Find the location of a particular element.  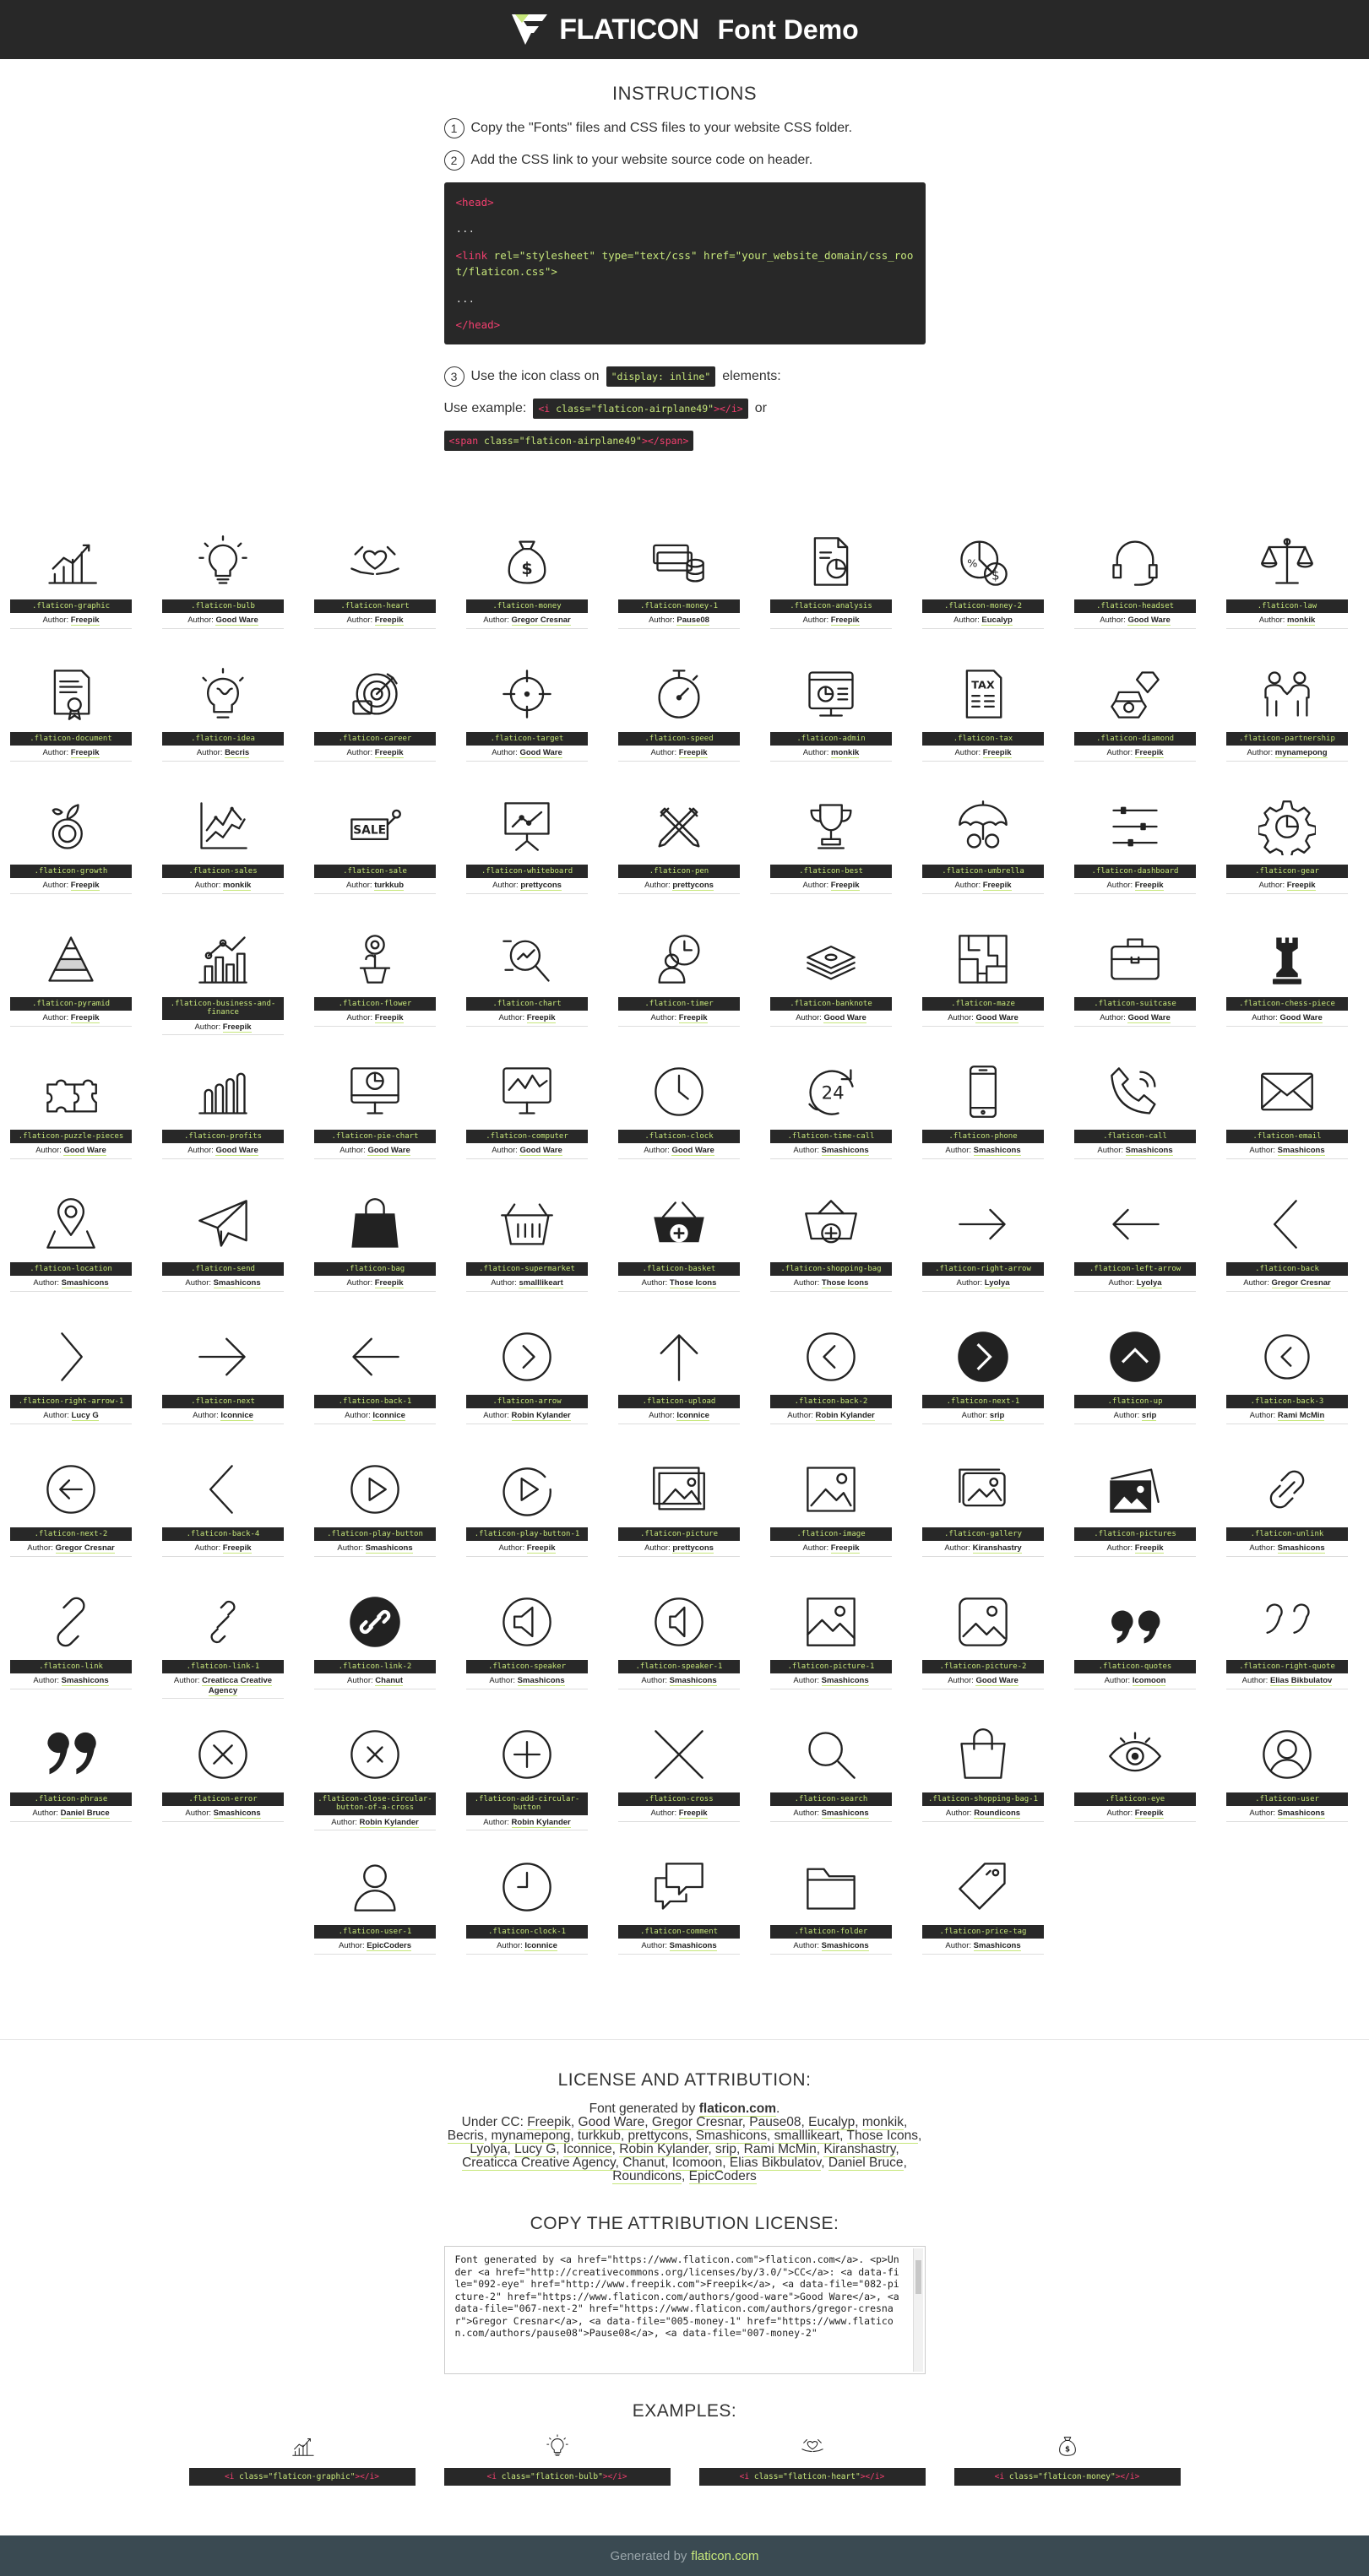

license-author-link: Icomoon is located at coordinates (697, 2163).